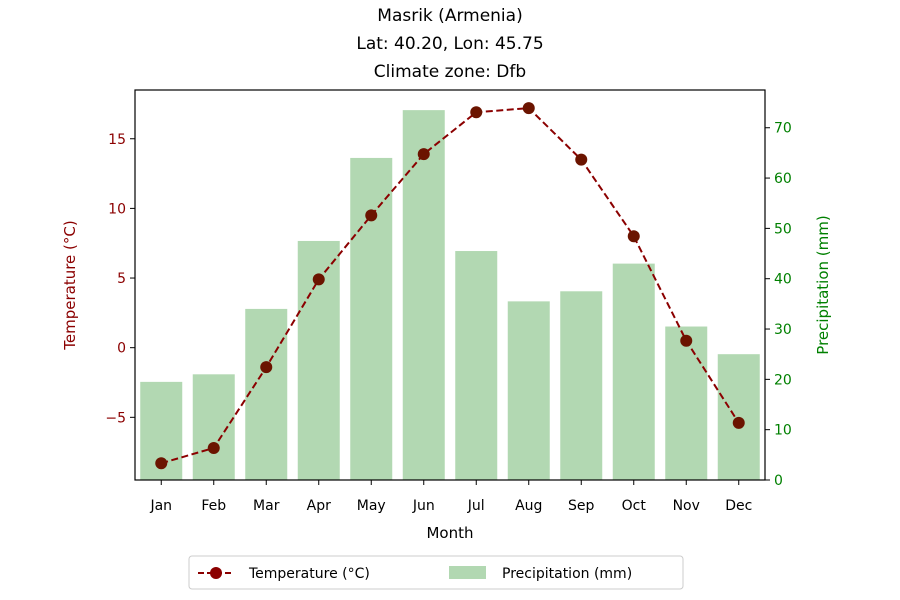  What do you see at coordinates (783, 280) in the screenshot?
I see `right-tick-label: 40` at bounding box center [783, 280].